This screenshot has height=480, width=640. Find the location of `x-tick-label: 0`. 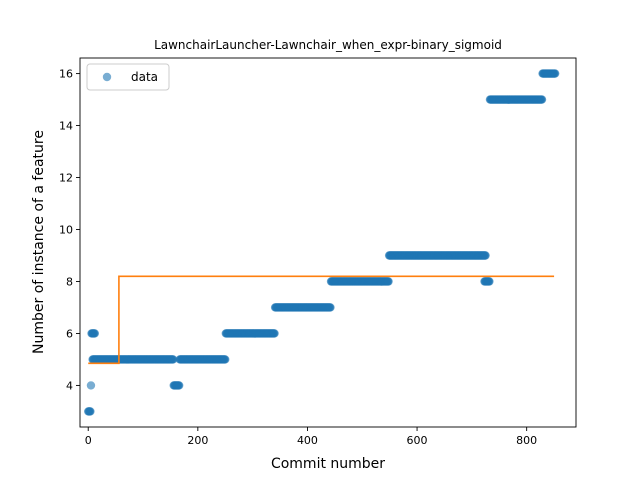

x-tick-label: 0 is located at coordinates (88, 440).